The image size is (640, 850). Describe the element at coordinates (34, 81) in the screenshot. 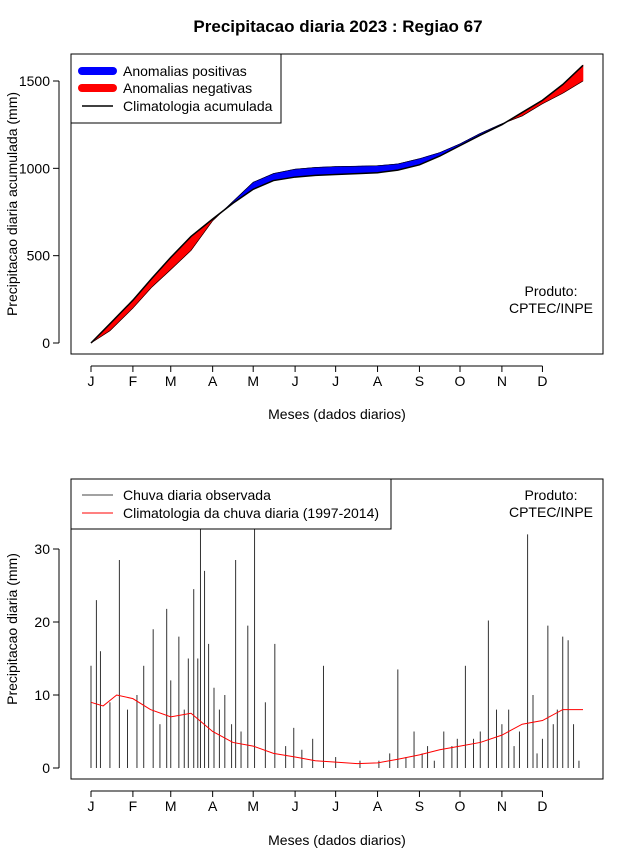

I see `y-tick-label: 1500` at that location.